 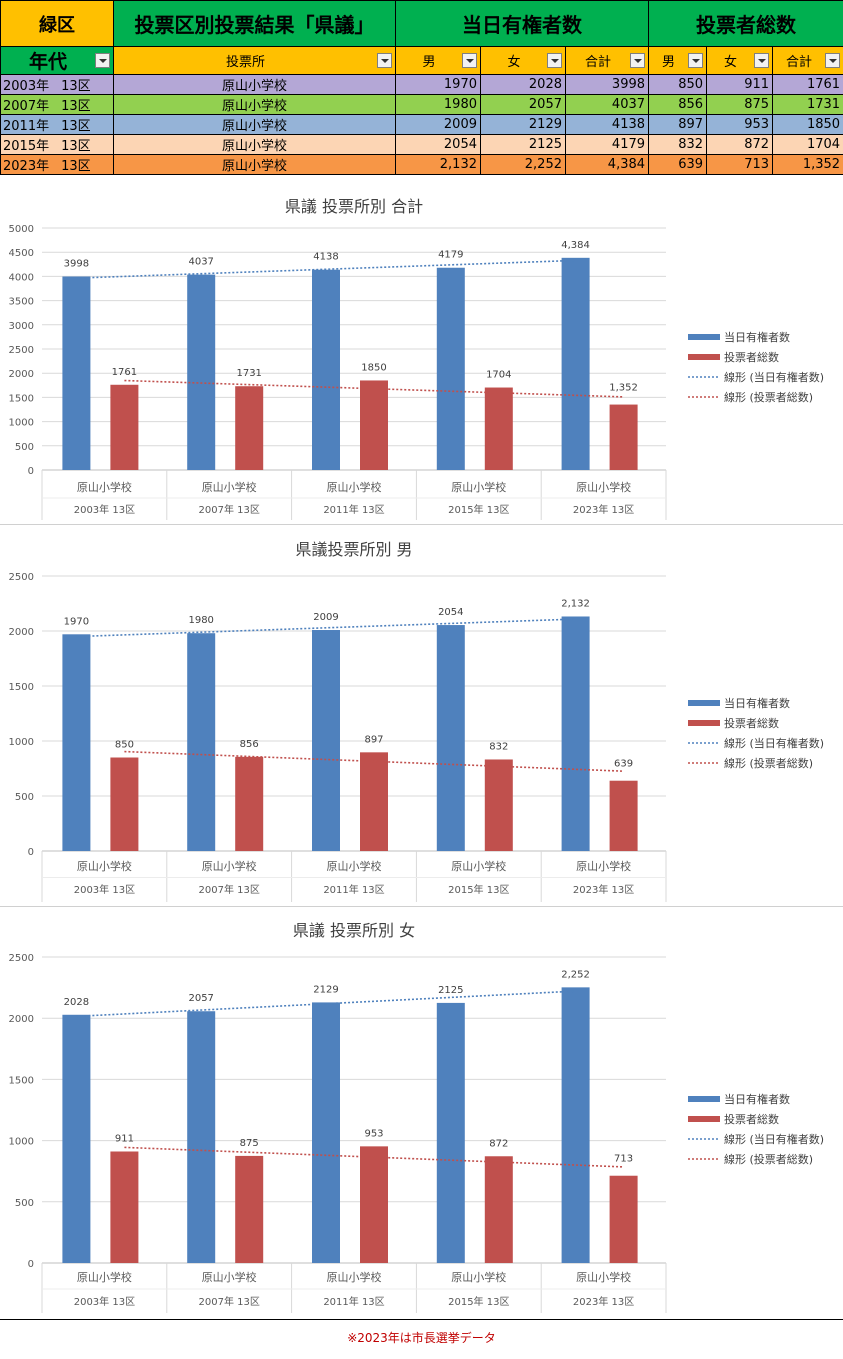 I want to click on cell-year: 2003年 13区, so click(x=57, y=84).